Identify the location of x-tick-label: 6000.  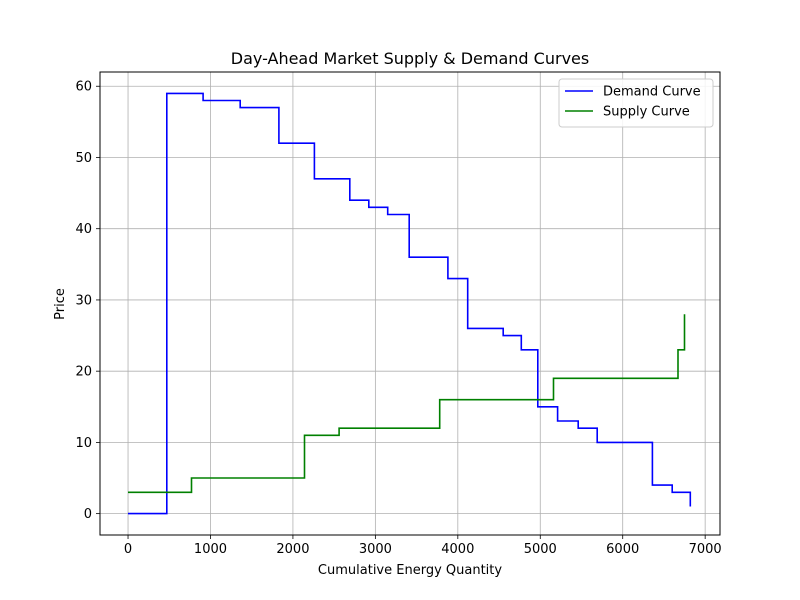
(622, 549).